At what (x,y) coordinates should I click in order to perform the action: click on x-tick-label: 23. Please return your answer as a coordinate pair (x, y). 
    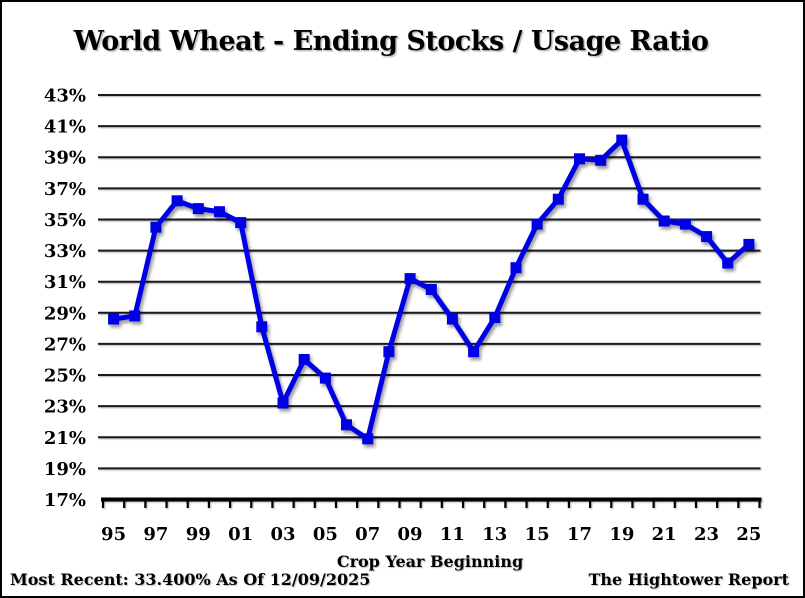
    Looking at the image, I should click on (706, 534).